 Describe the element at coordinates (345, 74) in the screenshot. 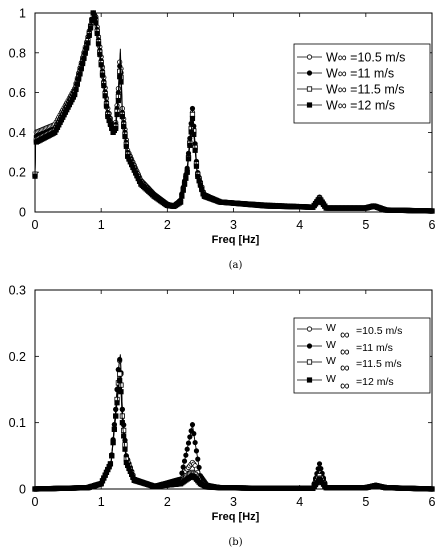

I see `legend-entry: W∞ =11 m/s` at that location.